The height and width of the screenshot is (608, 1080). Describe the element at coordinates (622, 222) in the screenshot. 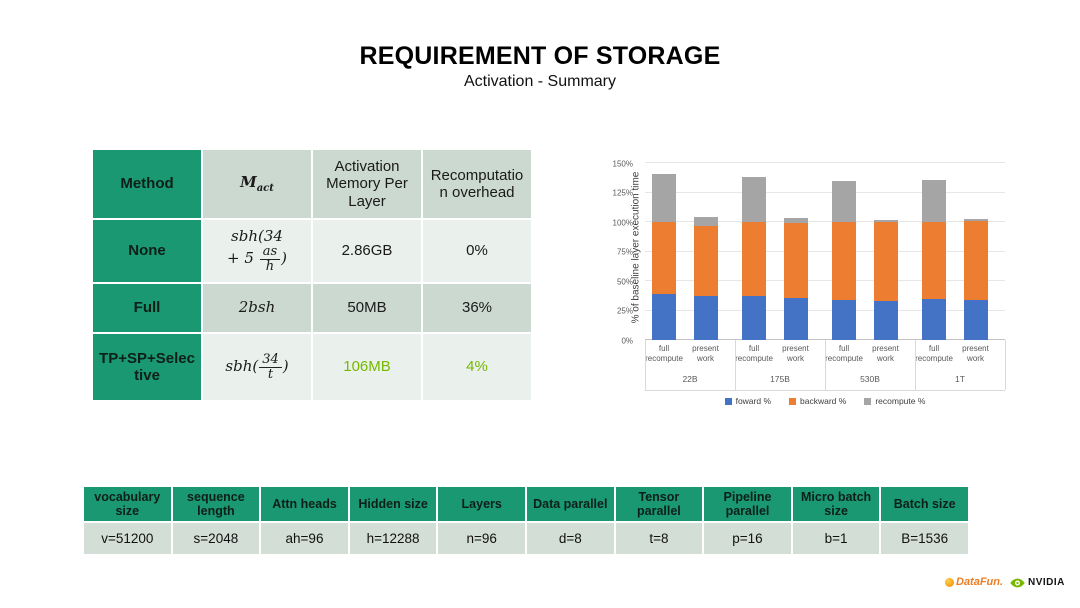

I see `chart-y-tick: 100%` at that location.